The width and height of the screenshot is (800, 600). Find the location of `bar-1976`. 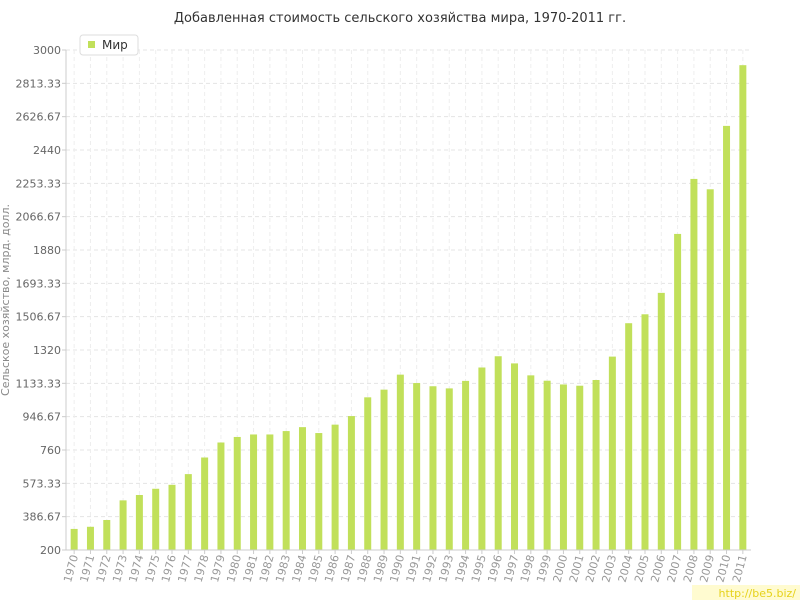

bar-1976 is located at coordinates (172, 517).